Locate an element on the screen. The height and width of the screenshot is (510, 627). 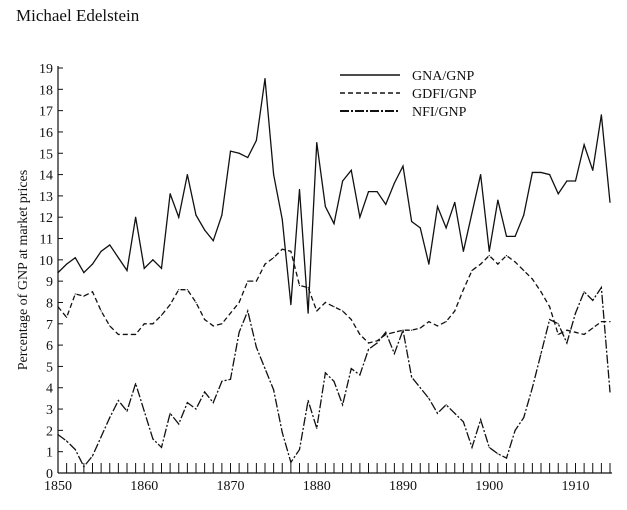
author-header: Michael Edelstein is located at coordinates (78, 15).